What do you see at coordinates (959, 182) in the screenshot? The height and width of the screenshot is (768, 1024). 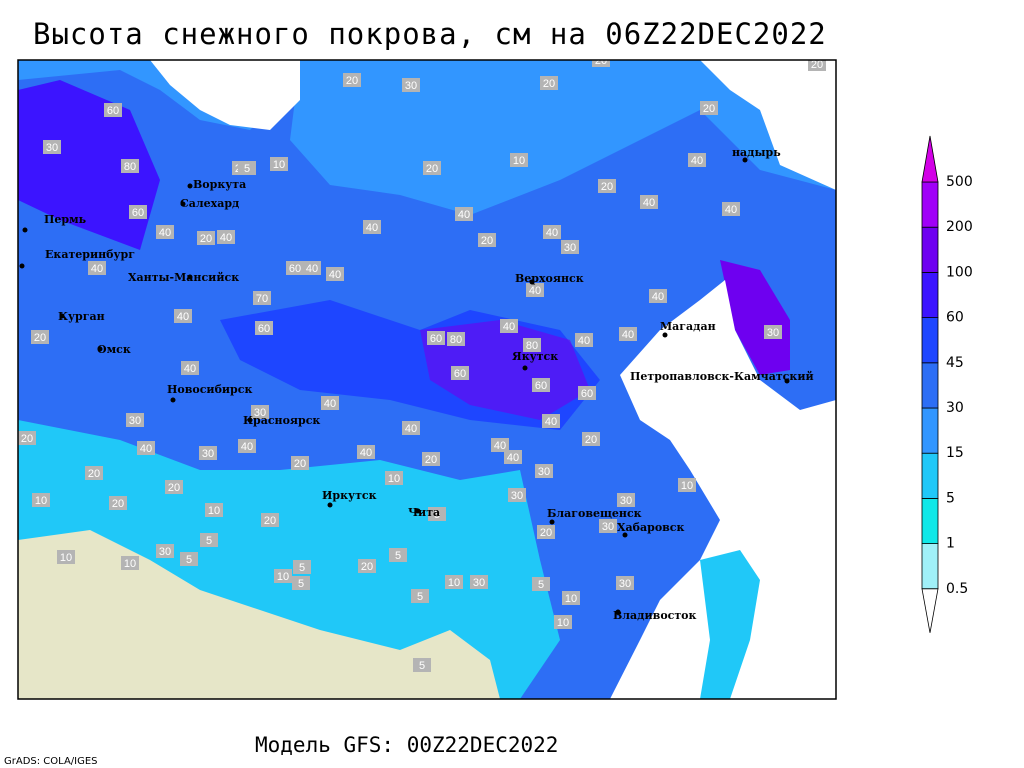 I see `legend-label: 500` at bounding box center [959, 182].